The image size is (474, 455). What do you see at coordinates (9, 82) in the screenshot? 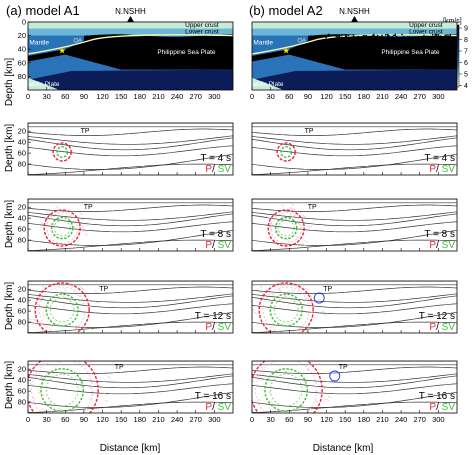
I see `ylabel-model: Depth [km]` at bounding box center [9, 82].